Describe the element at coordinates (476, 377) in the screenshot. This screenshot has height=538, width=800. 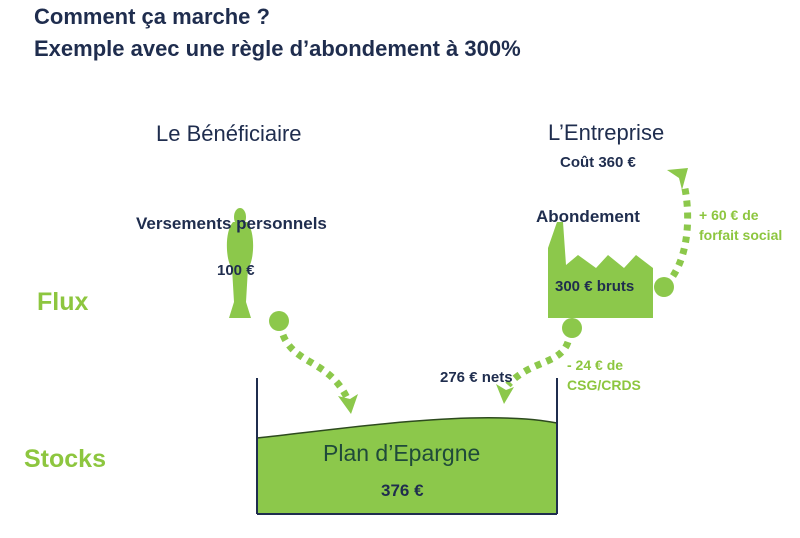
I see `net-matching-amount: 276 € nets` at that location.